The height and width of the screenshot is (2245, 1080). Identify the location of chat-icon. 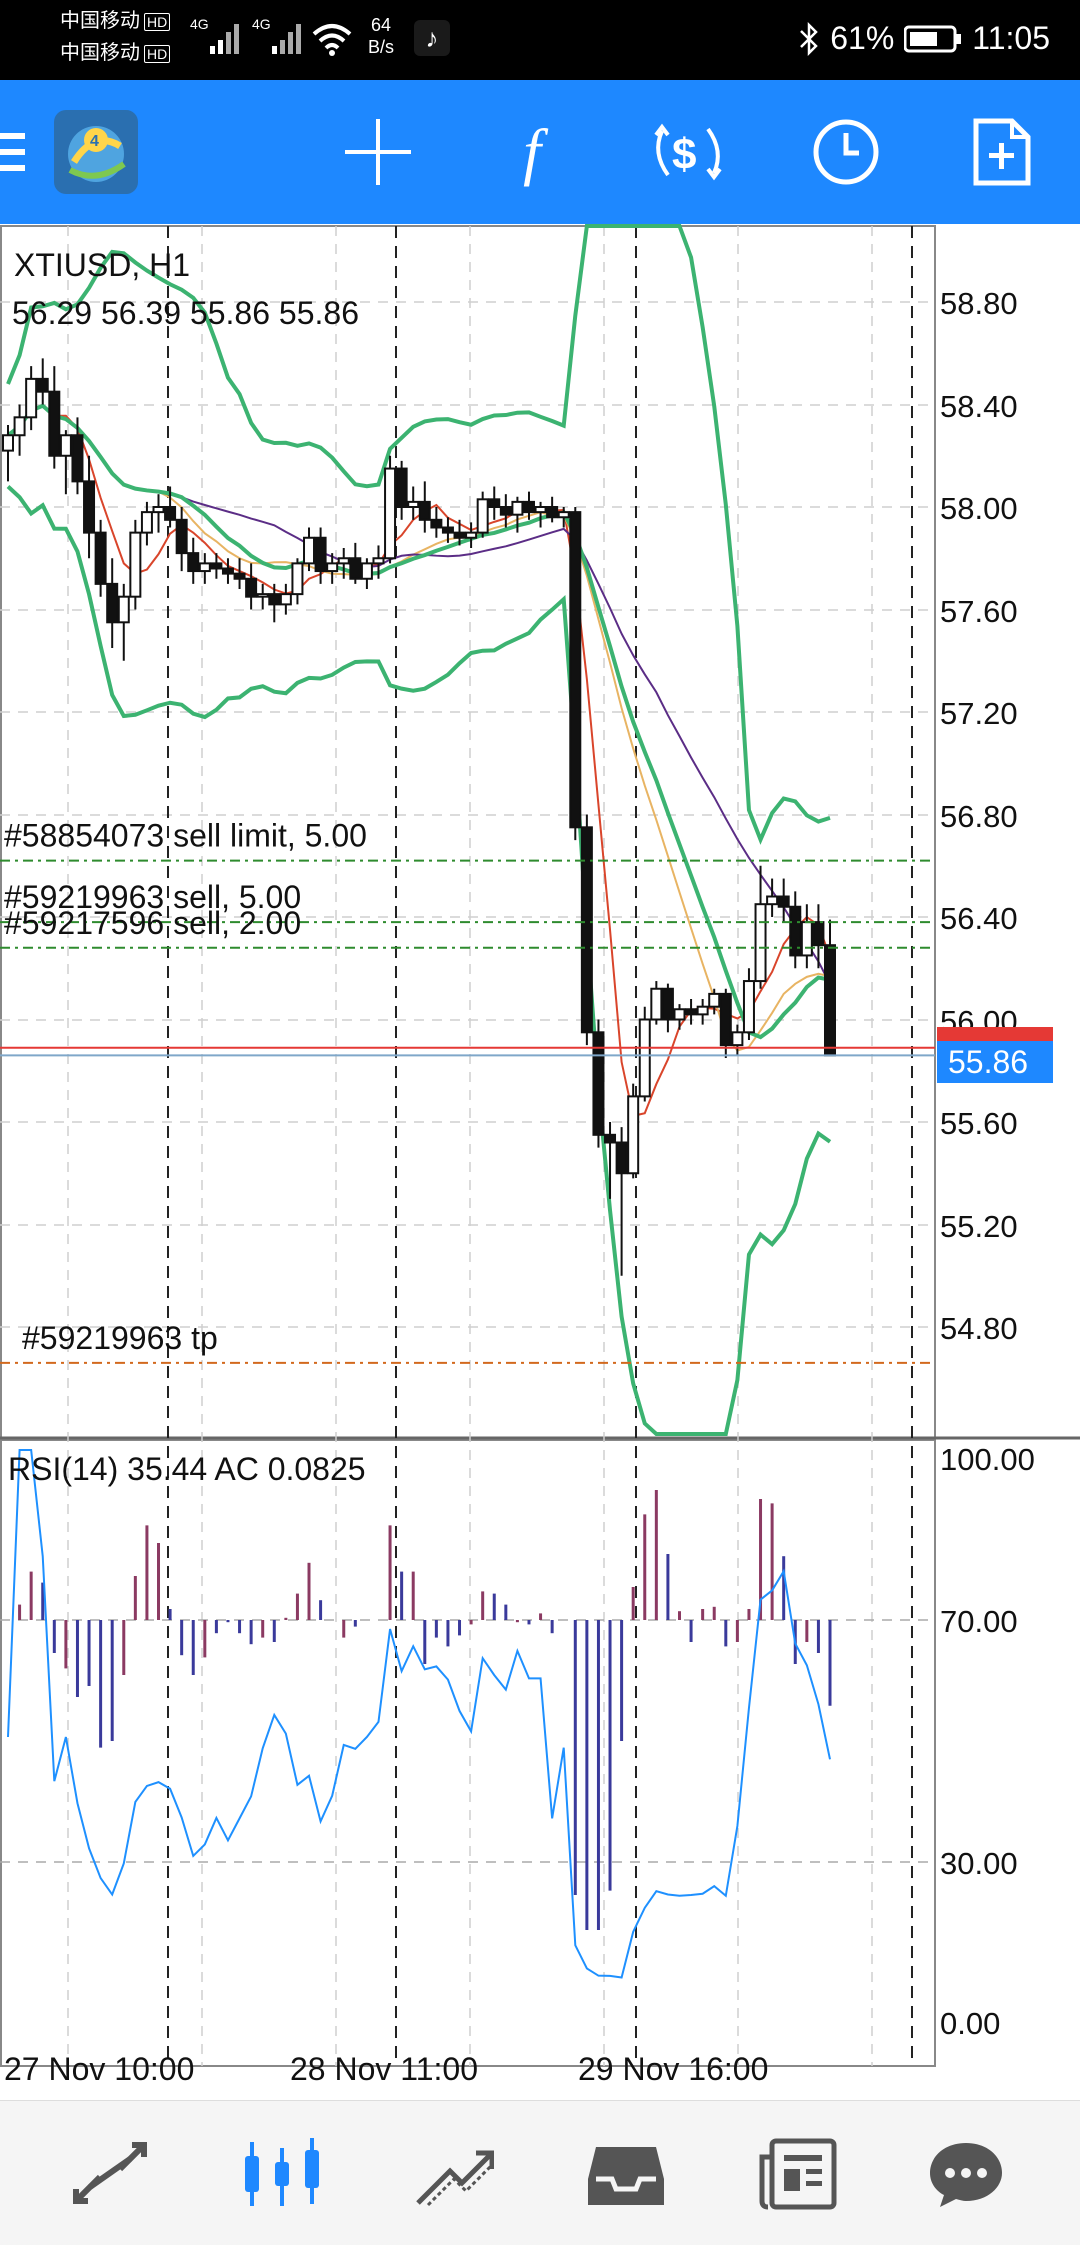
(966, 2174).